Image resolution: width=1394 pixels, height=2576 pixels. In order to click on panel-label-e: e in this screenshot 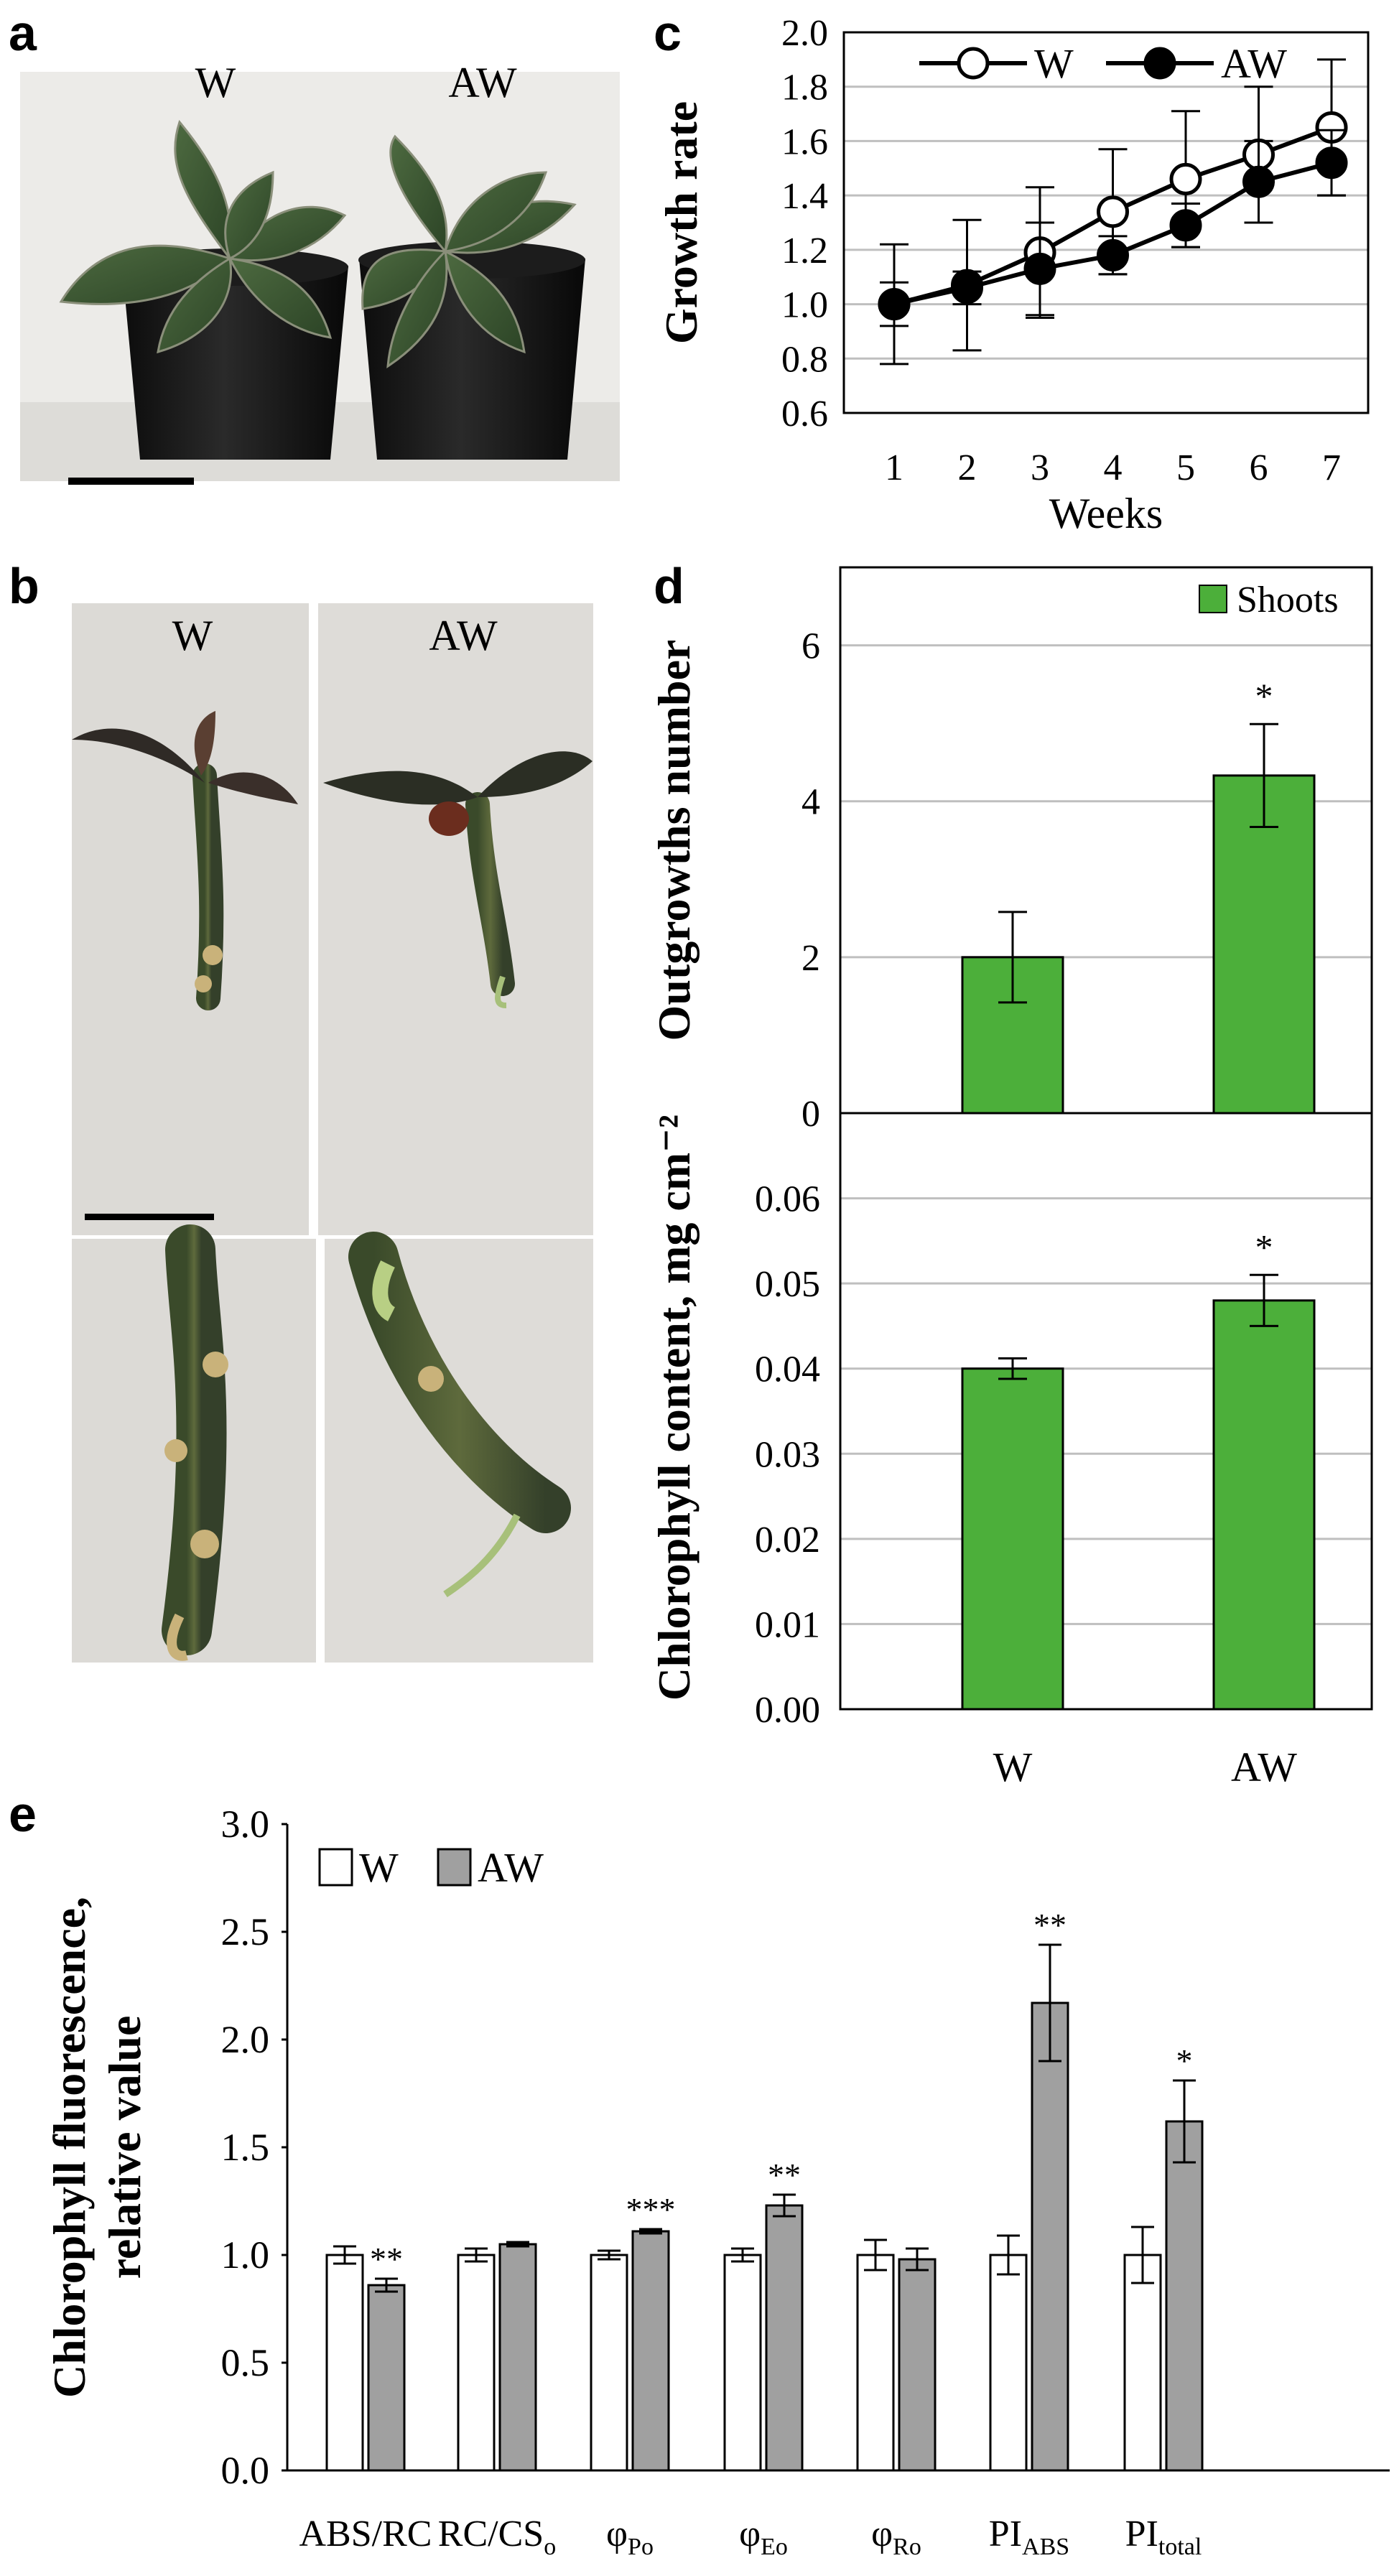, I will do `click(23, 1814)`.